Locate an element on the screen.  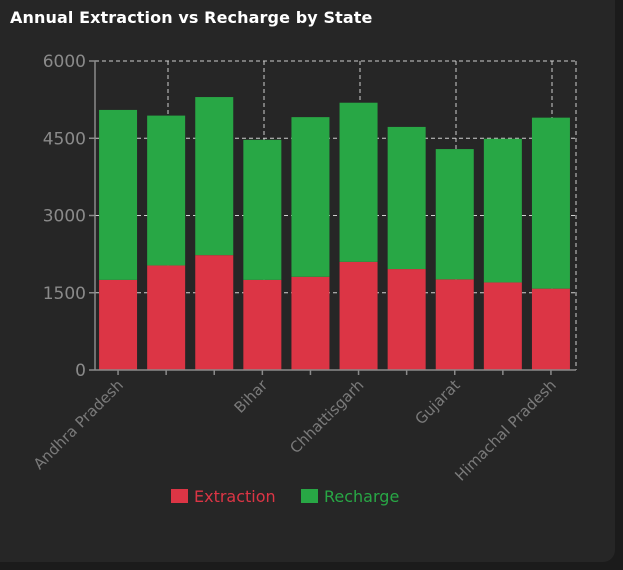
legend-label-extraction: Extraction is located at coordinates (235, 496).